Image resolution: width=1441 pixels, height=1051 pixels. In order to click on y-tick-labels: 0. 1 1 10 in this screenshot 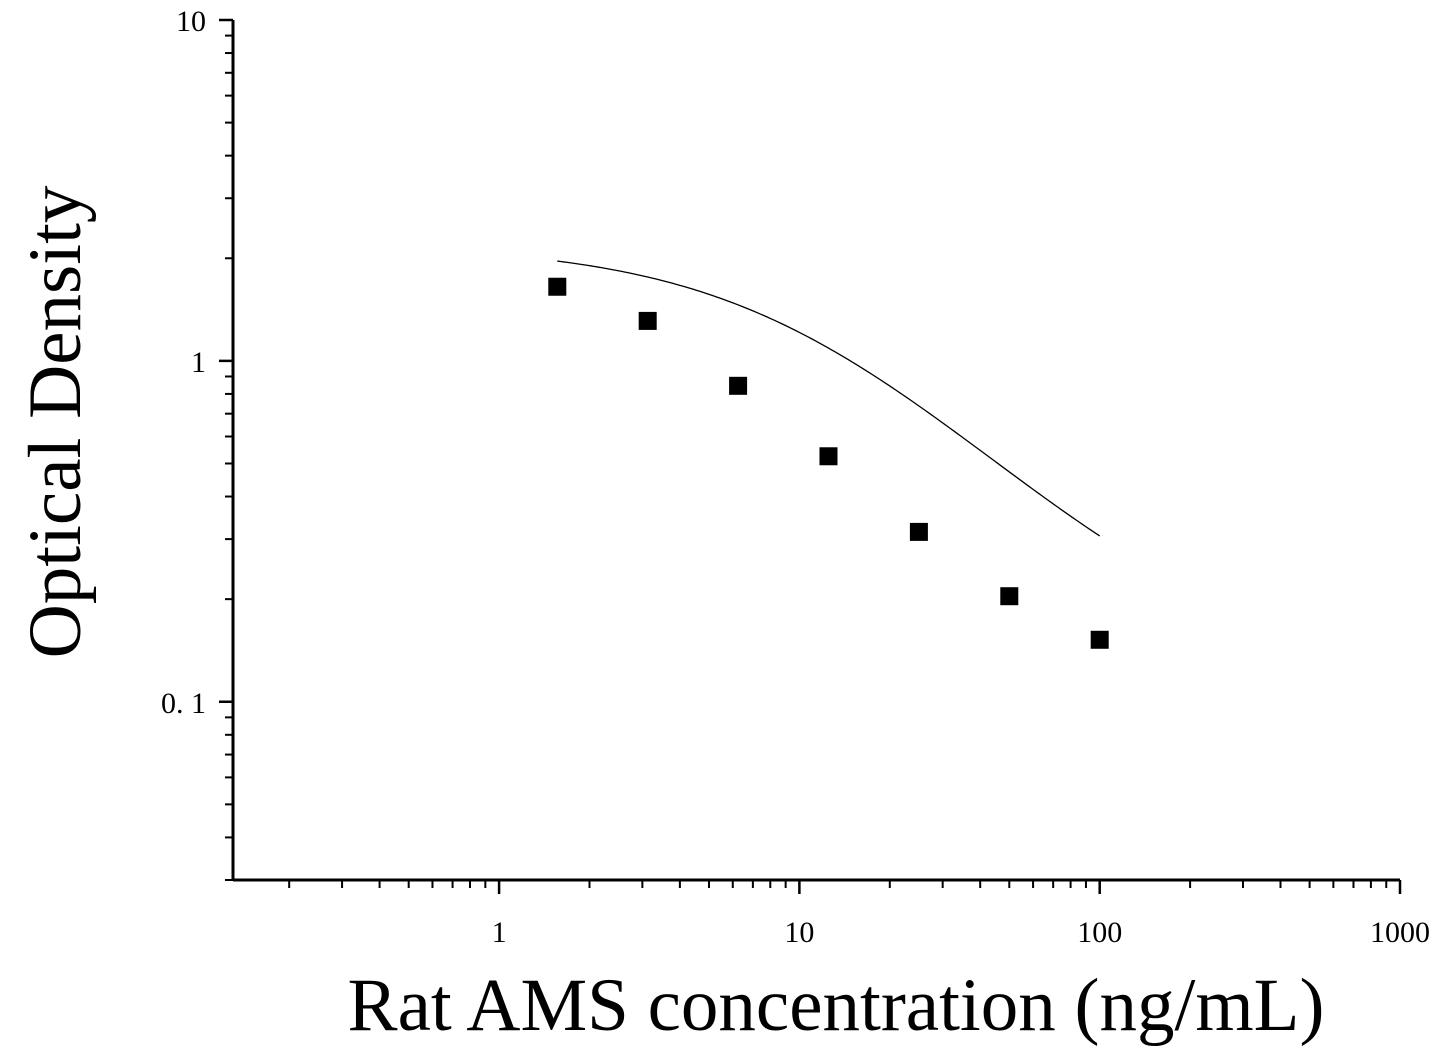, I will do `click(183, 362)`.